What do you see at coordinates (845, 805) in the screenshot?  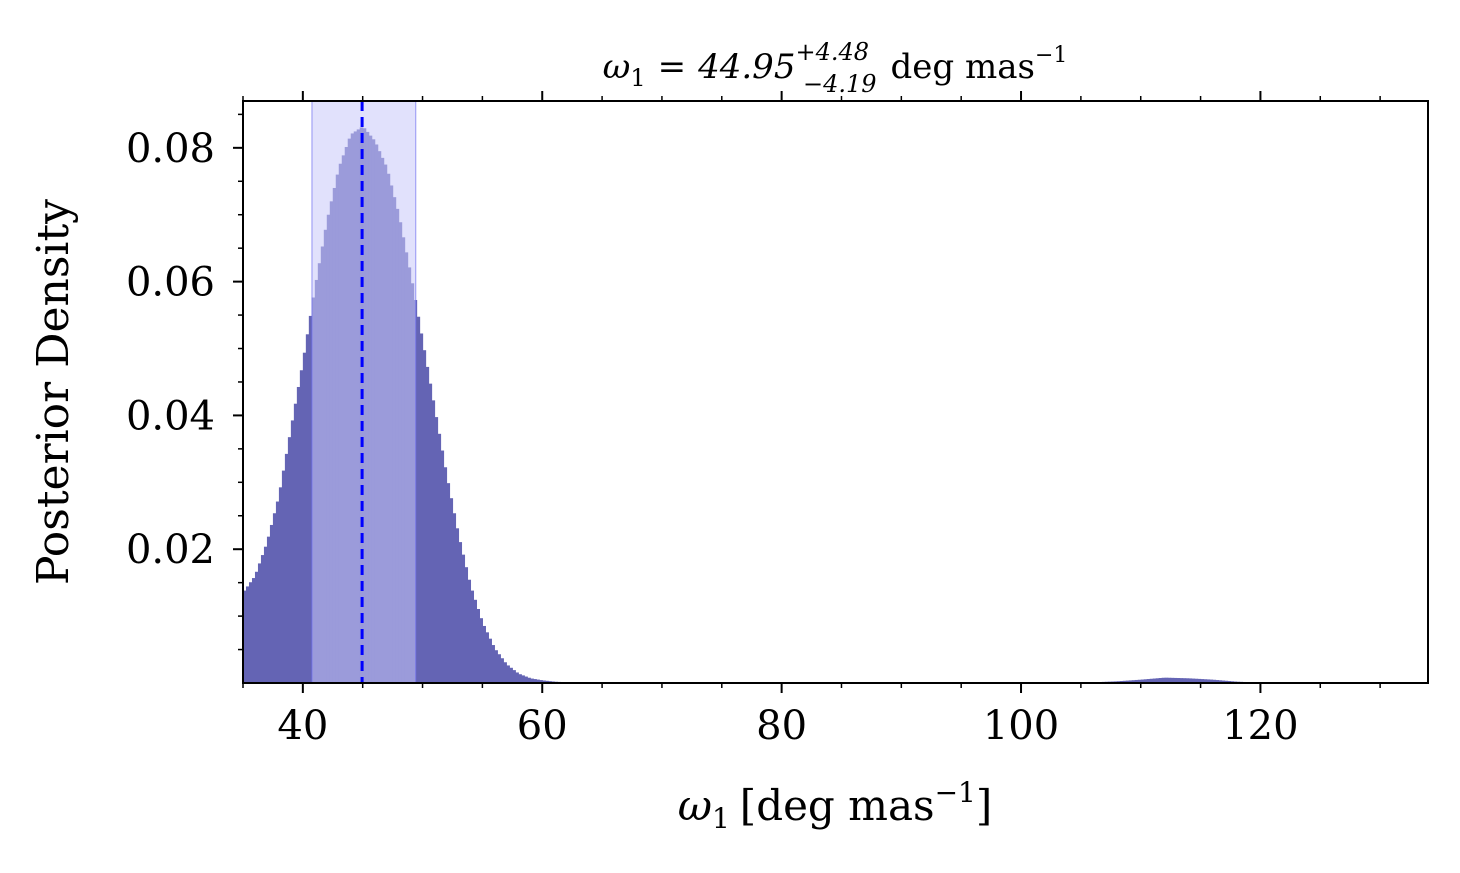 I see `x-axis-label-unit: deg mas` at bounding box center [845, 805].